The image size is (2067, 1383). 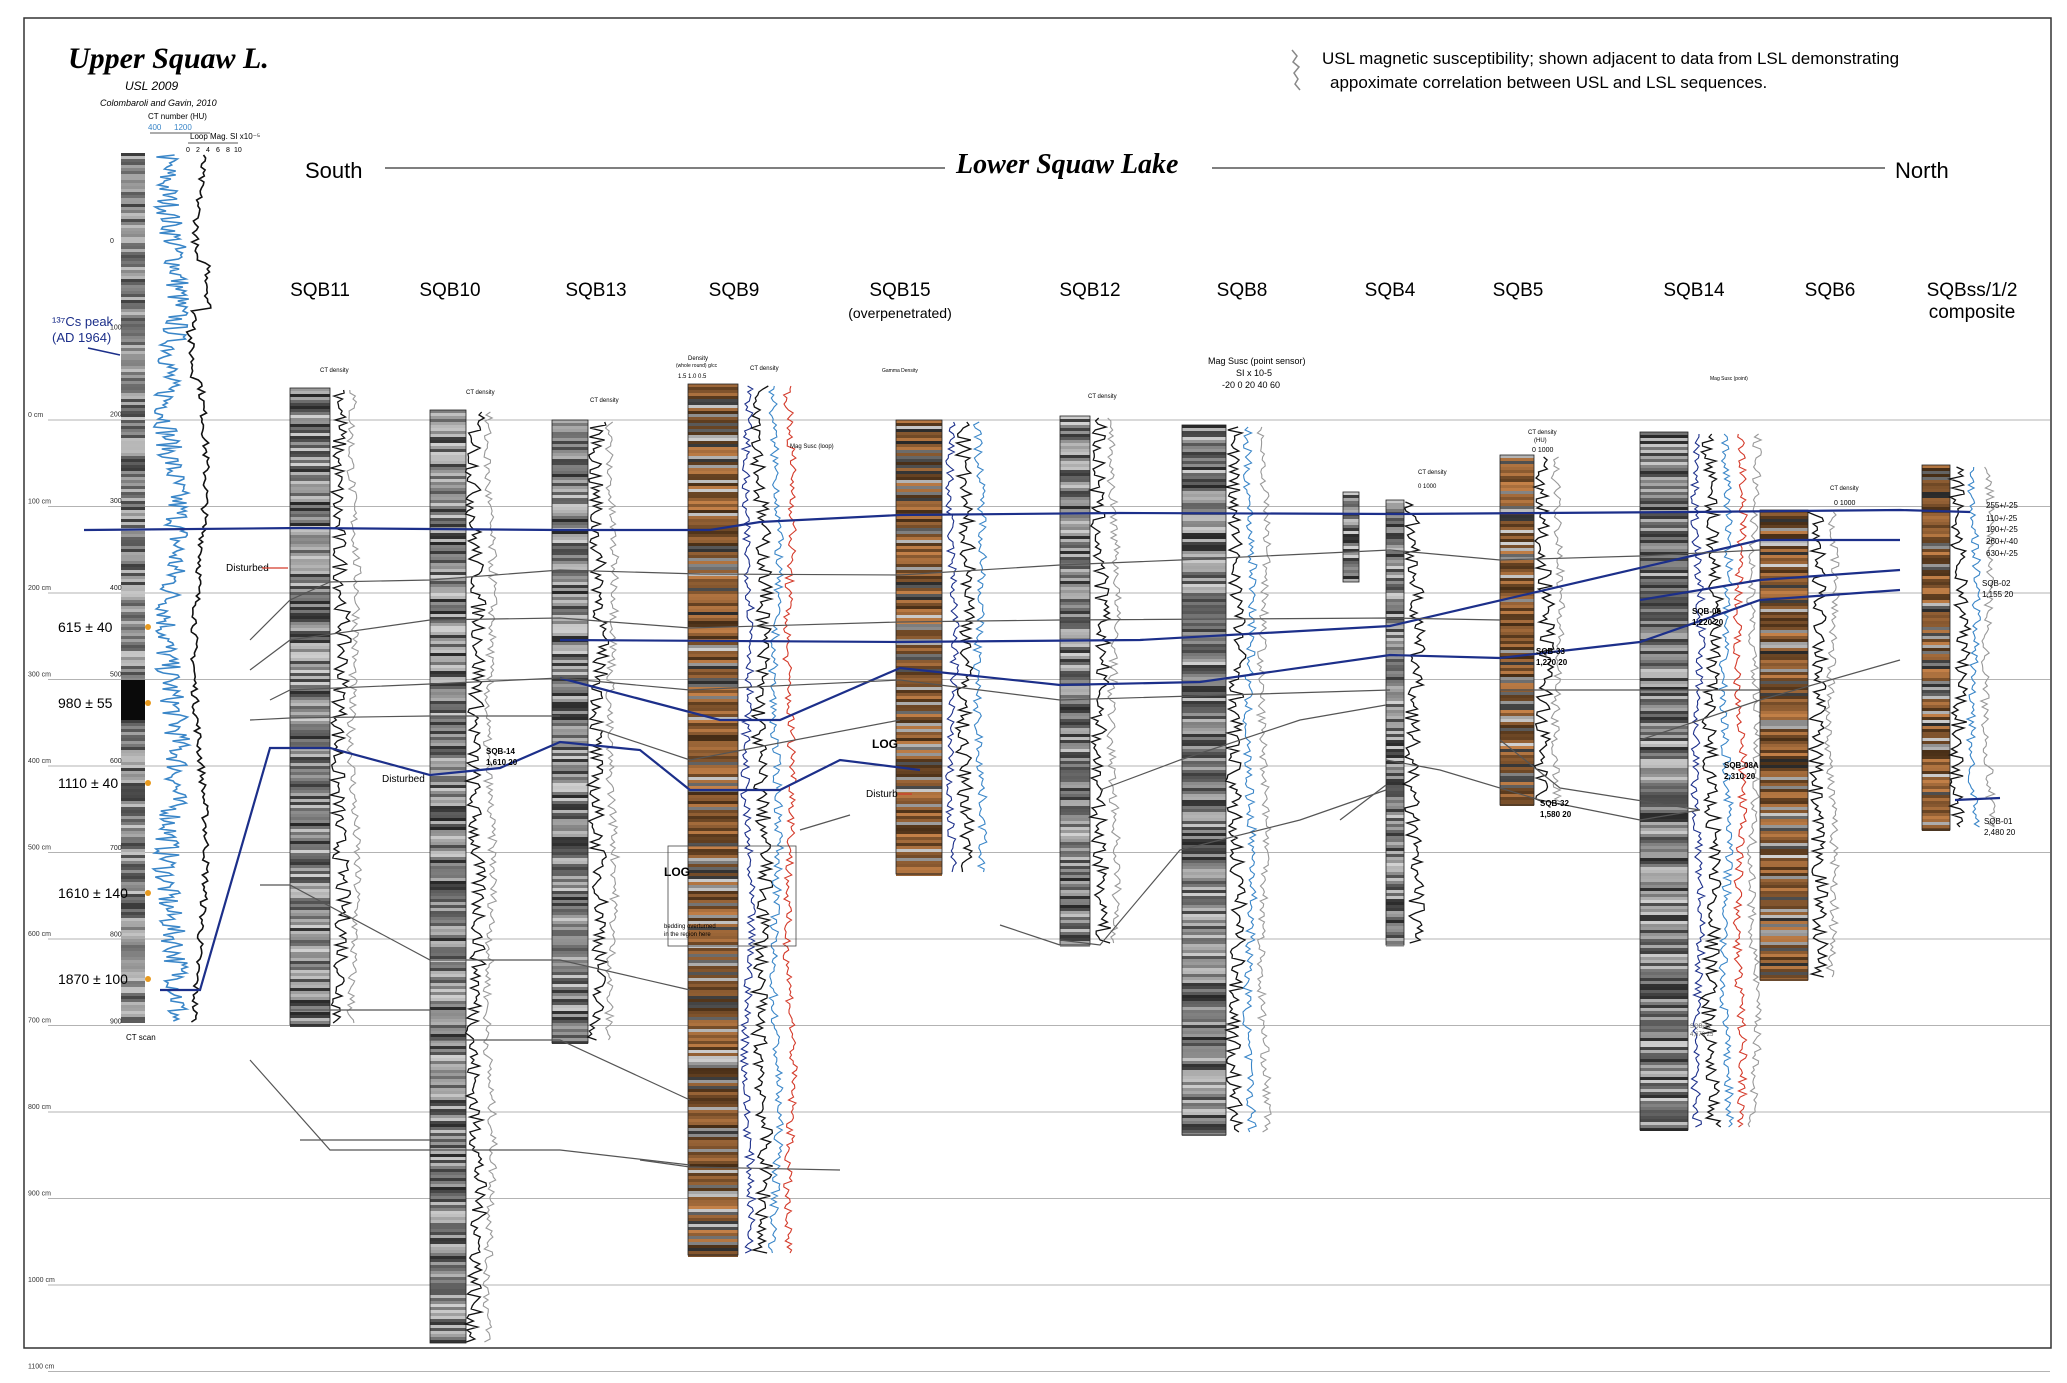 I want to click on core-label: SQB4, so click(x=1390, y=290).